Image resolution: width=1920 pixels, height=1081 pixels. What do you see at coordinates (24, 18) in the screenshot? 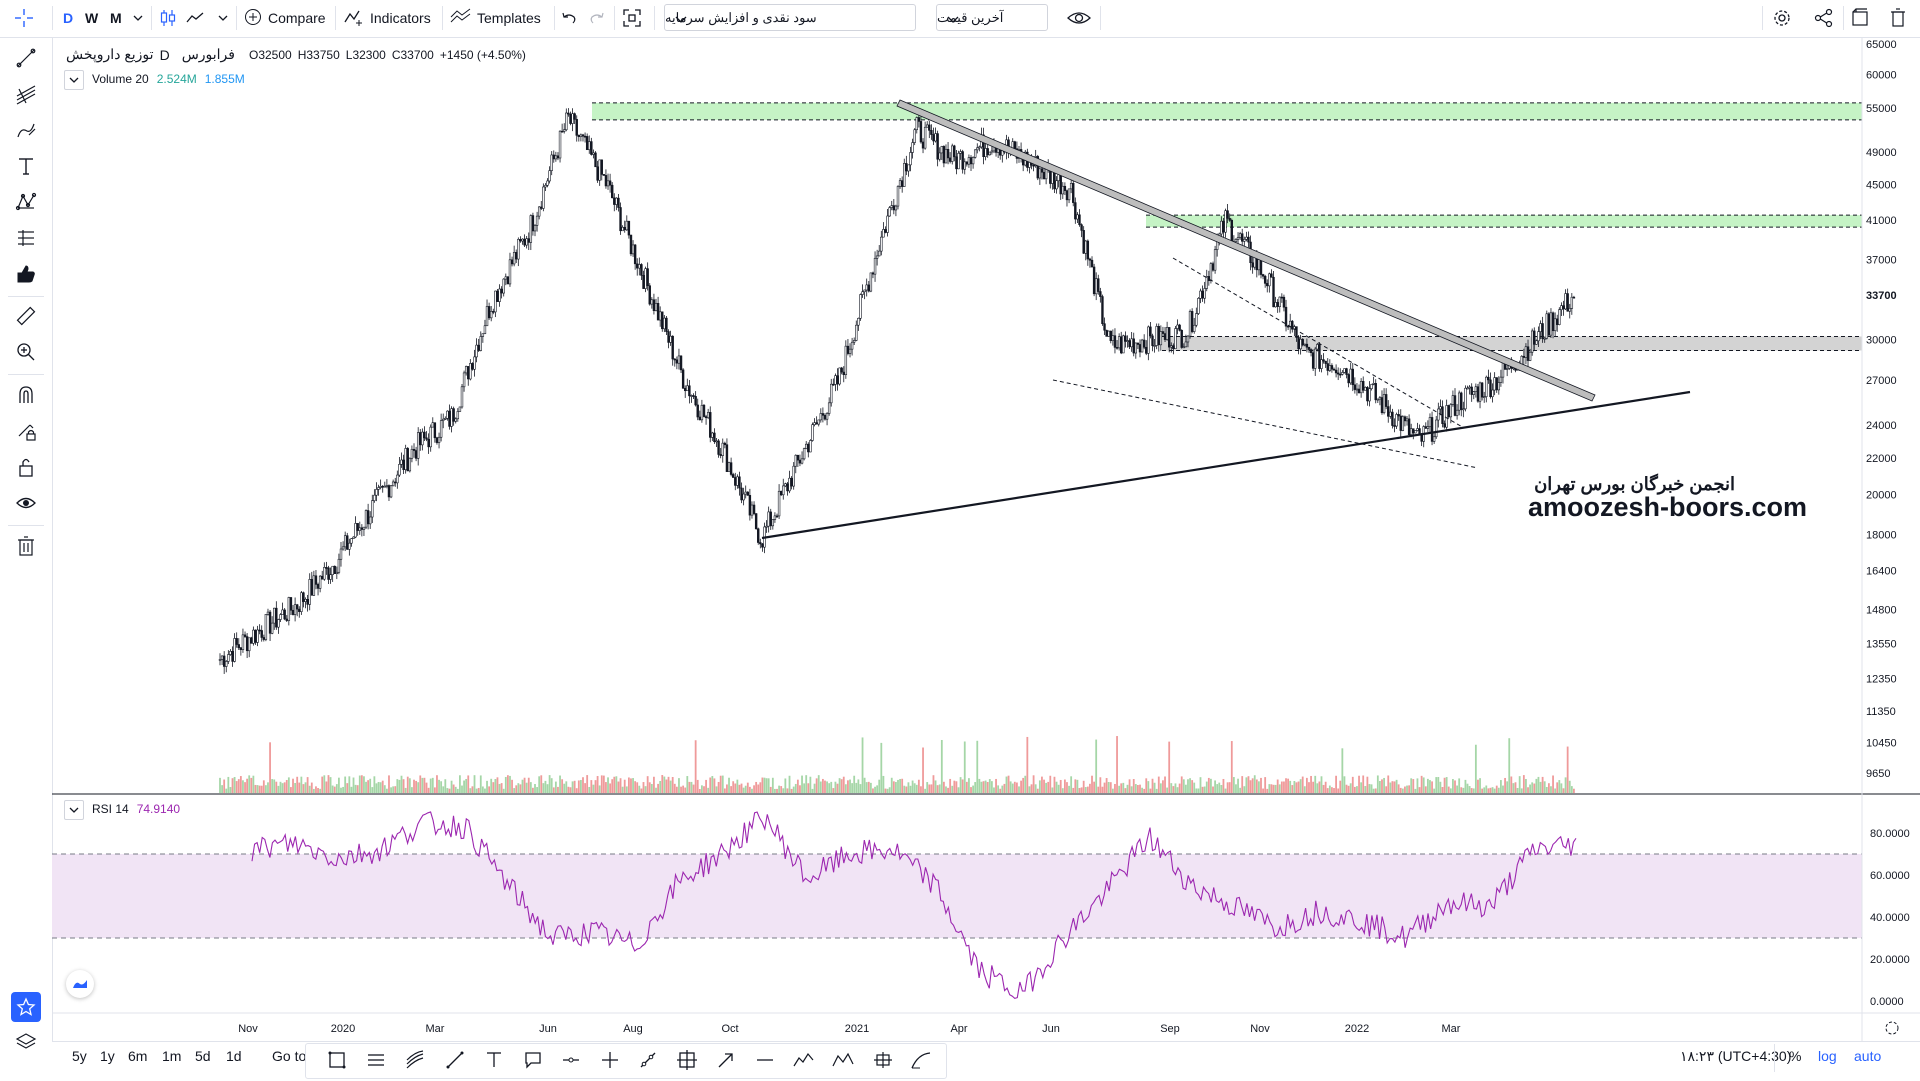
I see `crosshair-icon` at bounding box center [24, 18].